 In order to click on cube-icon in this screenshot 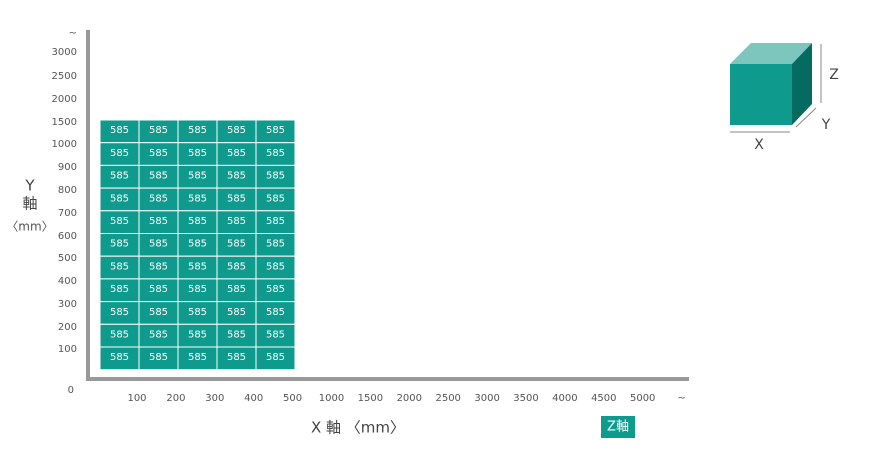, I will do `click(776, 88)`.